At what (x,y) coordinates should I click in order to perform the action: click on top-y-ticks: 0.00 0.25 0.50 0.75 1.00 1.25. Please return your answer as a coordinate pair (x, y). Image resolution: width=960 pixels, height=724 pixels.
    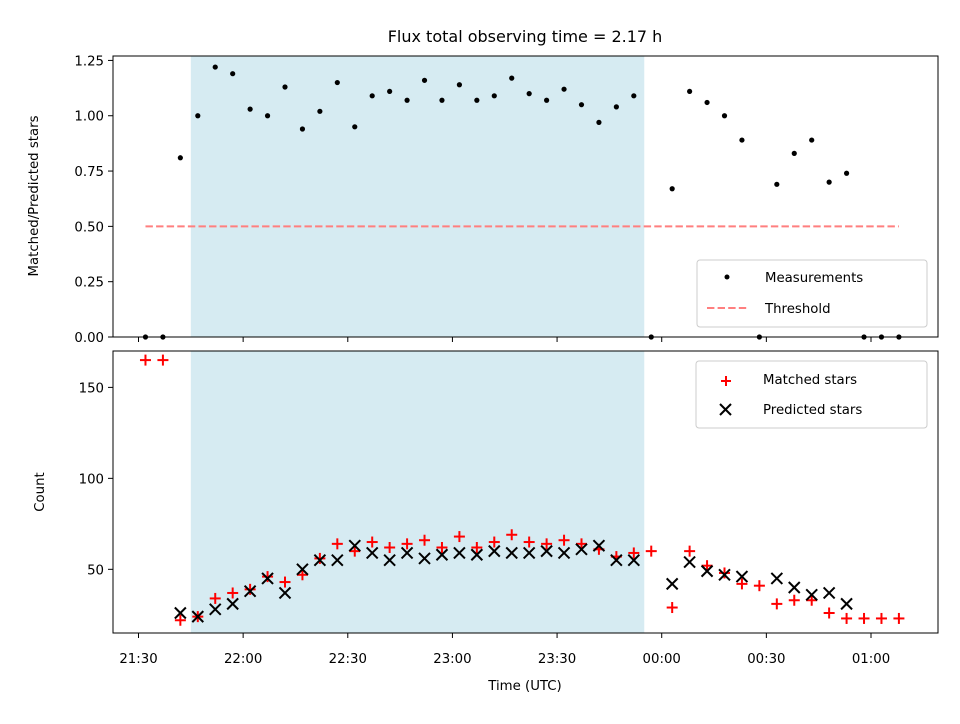
    Looking at the image, I should click on (93, 200).